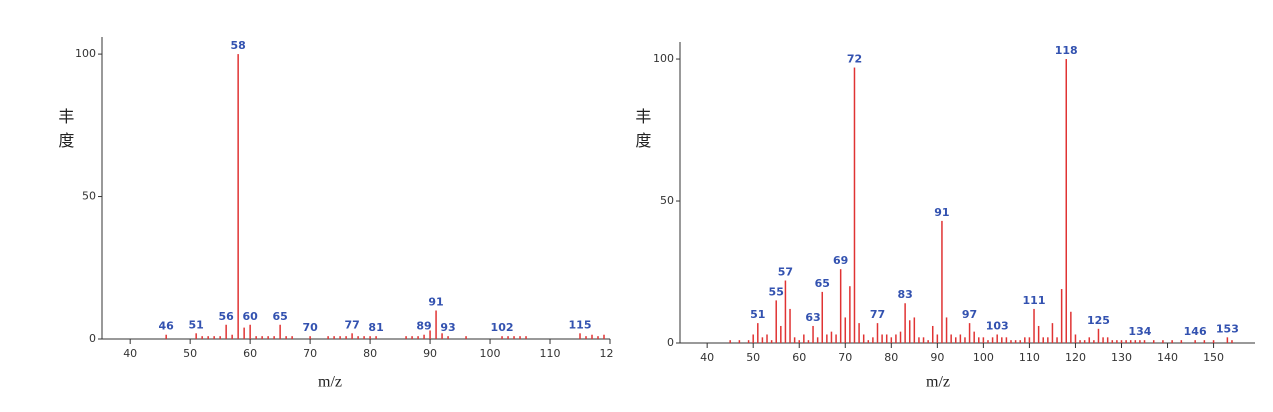 This screenshot has width=1273, height=412. Describe the element at coordinates (310, 327) in the screenshot. I see `peak-label: 70` at that location.